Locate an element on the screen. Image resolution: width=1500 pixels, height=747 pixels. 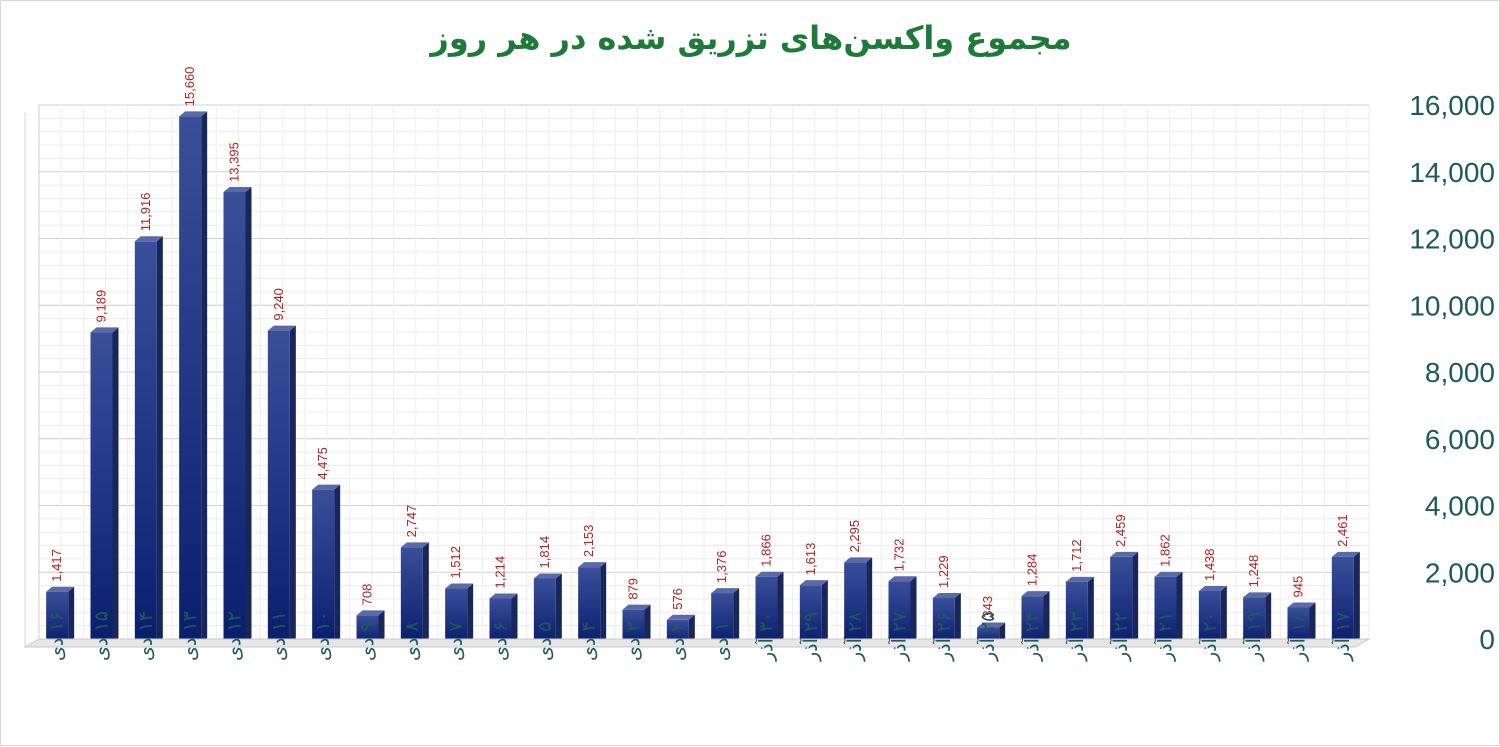
data-label: 13,395 is located at coordinates (234, 162).